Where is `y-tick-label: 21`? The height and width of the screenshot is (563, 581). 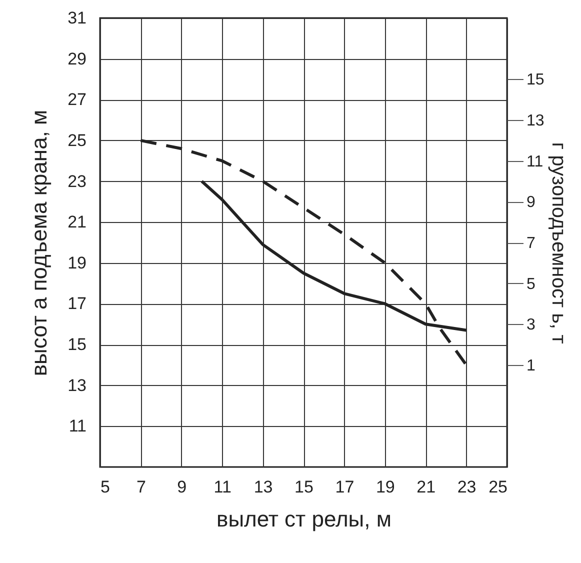 y-tick-label: 21 is located at coordinates (77, 222).